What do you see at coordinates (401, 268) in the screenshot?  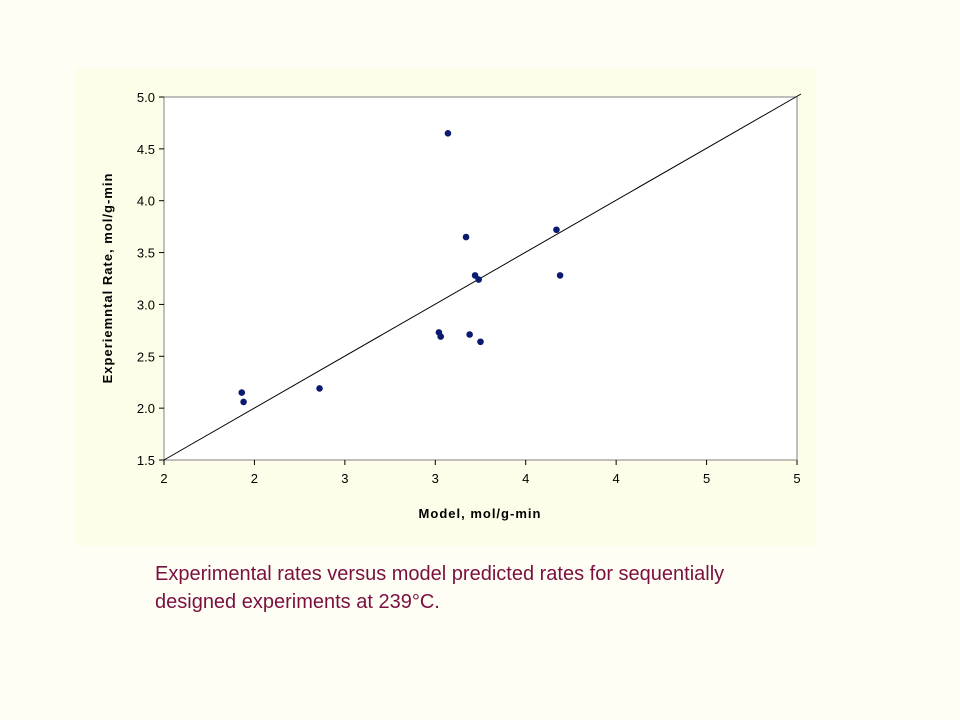 I see `data-points` at bounding box center [401, 268].